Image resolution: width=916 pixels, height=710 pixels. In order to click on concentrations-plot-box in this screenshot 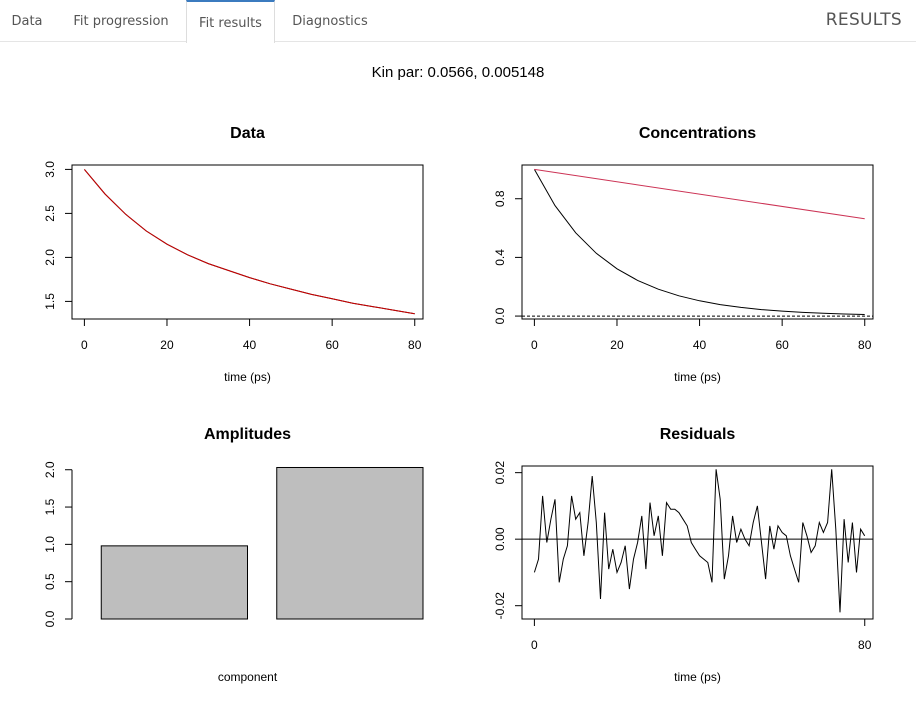, I will do `click(697, 242)`.